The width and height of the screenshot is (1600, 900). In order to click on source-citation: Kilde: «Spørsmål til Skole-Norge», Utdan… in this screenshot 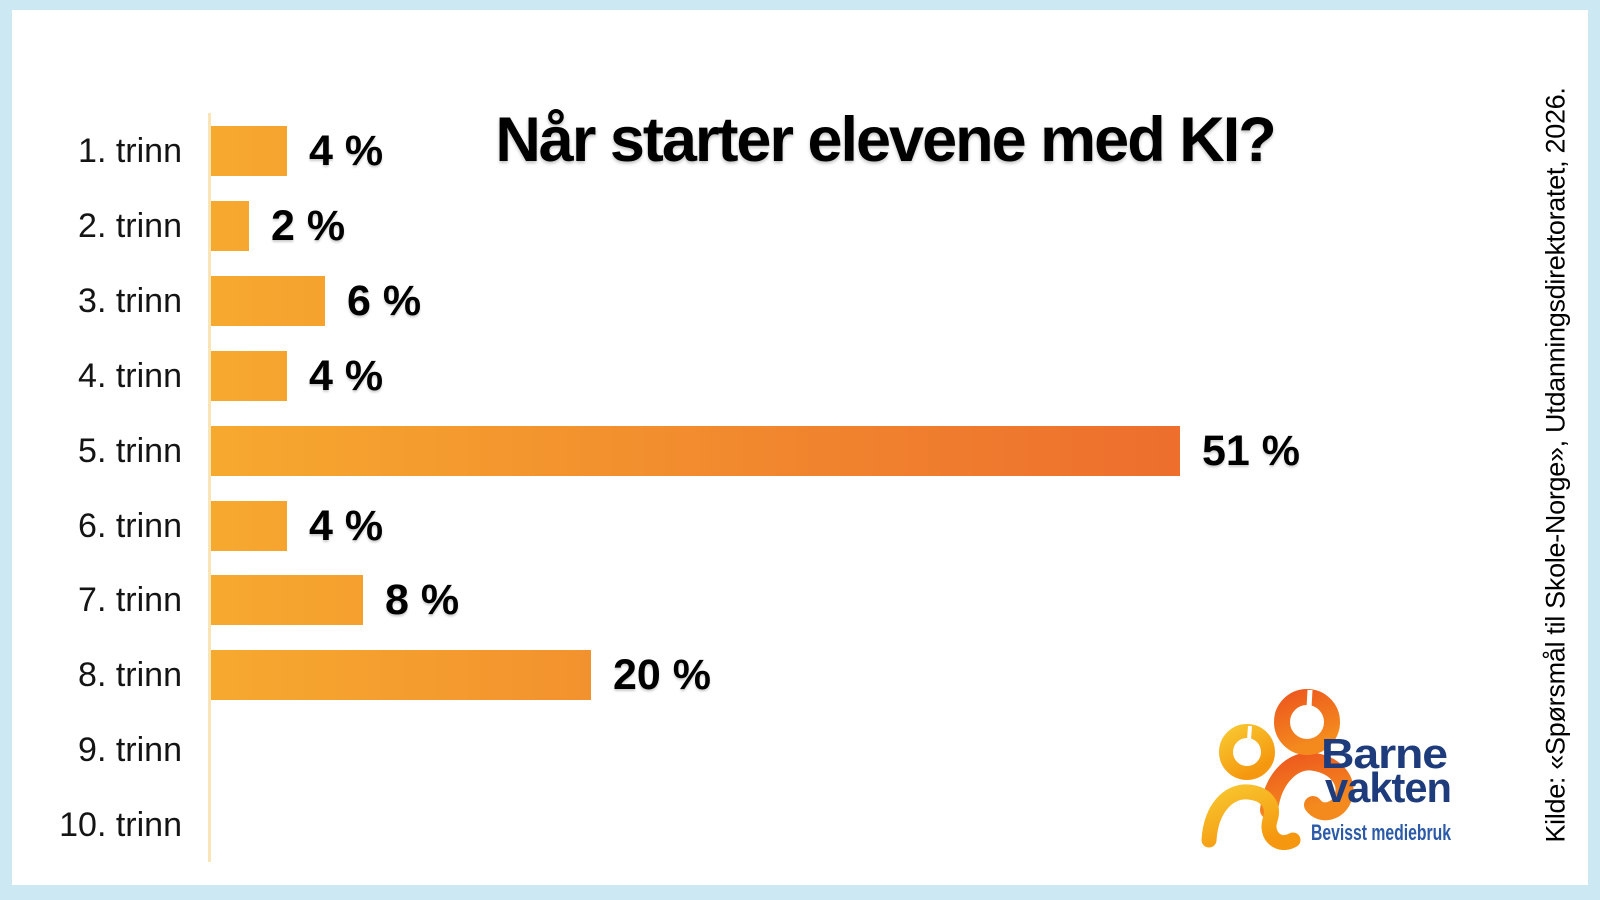, I will do `click(1555, 465)`.